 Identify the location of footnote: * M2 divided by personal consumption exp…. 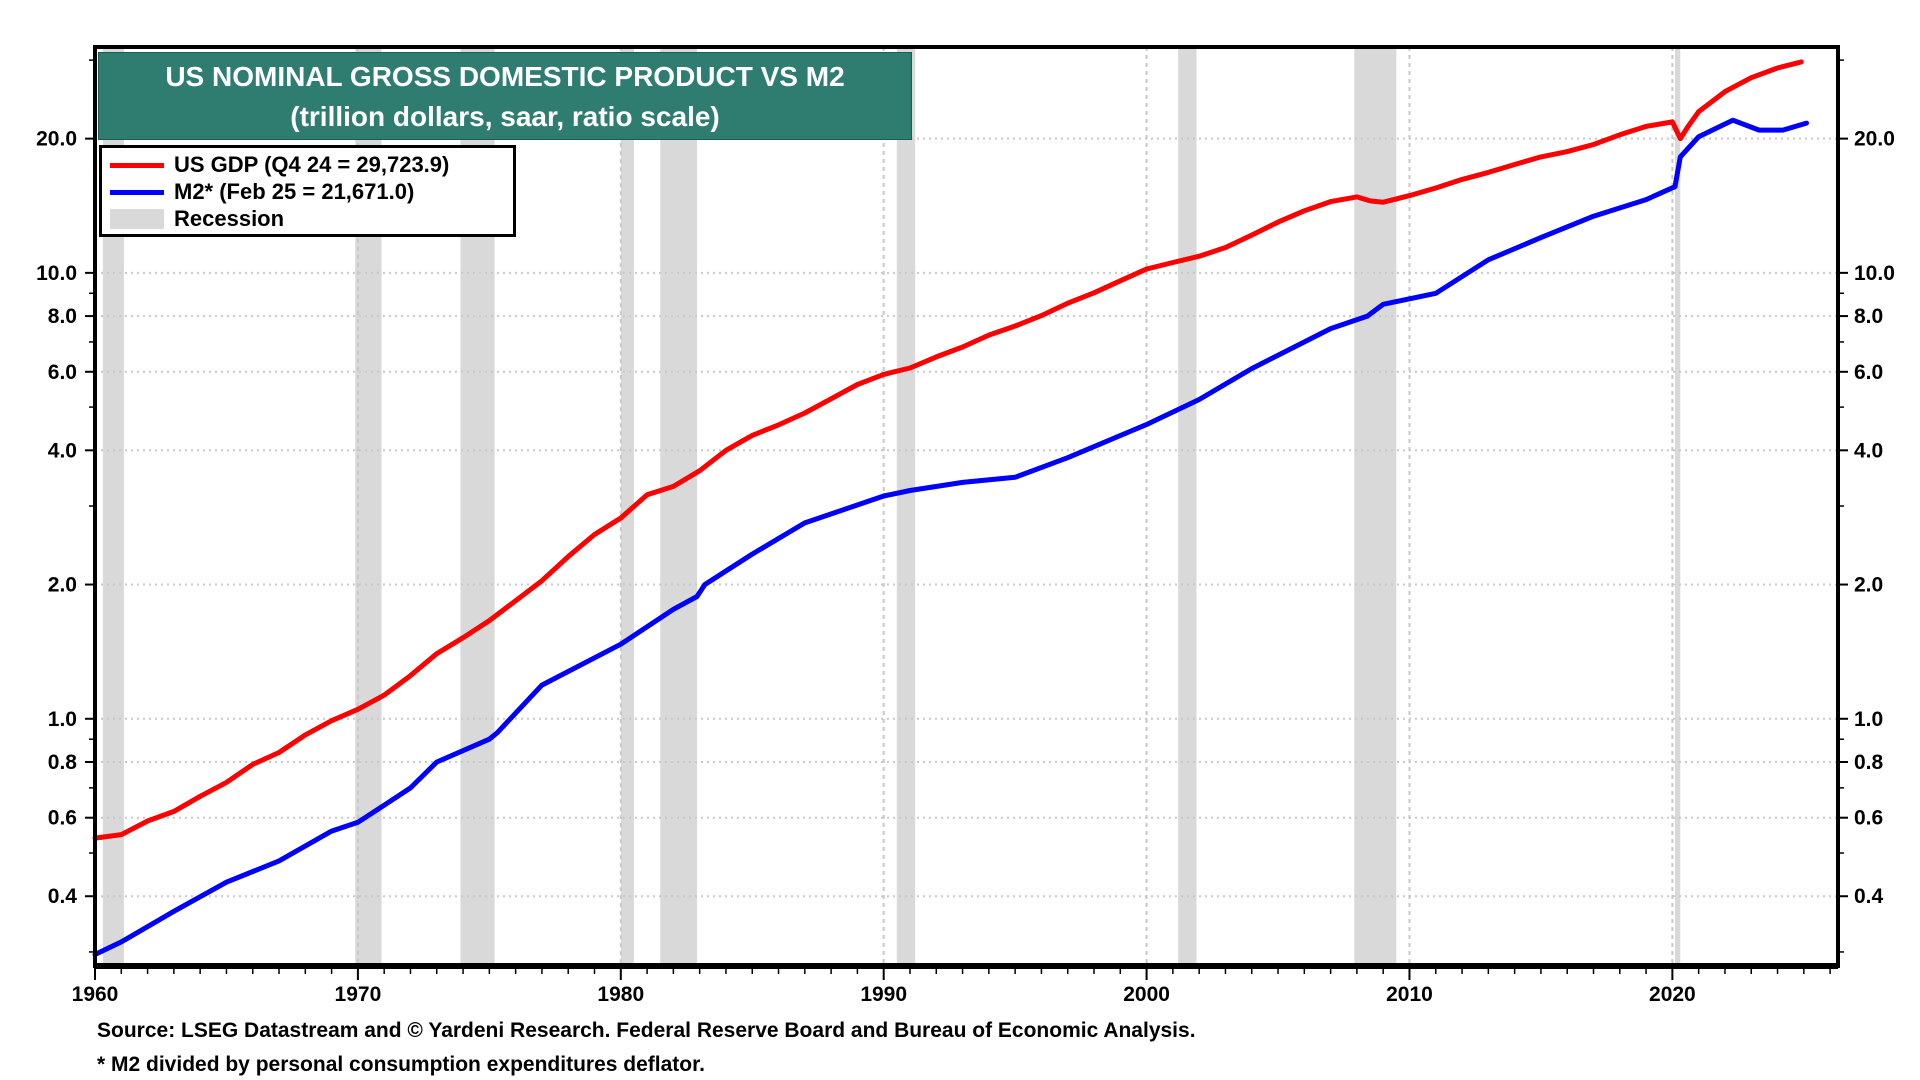
(401, 1064).